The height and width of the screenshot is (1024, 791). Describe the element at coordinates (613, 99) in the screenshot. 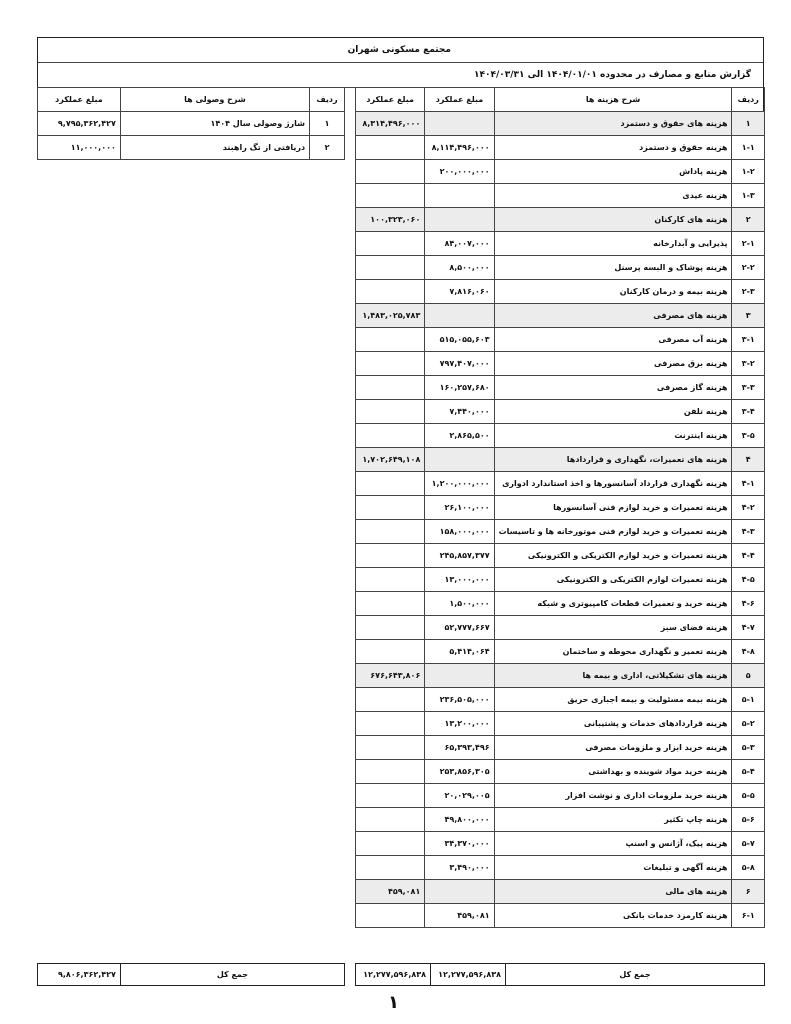

I see `header-description: شرح هزینه ها` at that location.